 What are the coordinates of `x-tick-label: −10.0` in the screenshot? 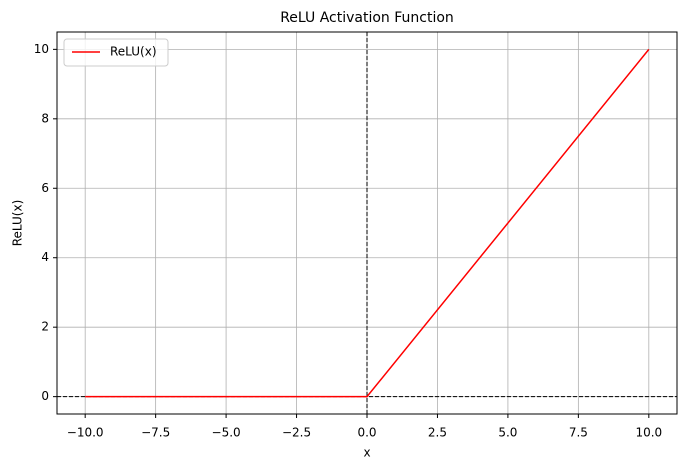 It's located at (85, 433).